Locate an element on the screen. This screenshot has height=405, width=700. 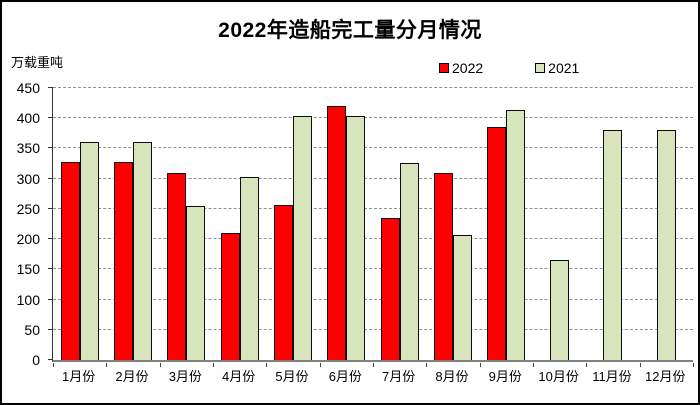
bar-group-7月份 is located at coordinates (399, 224).